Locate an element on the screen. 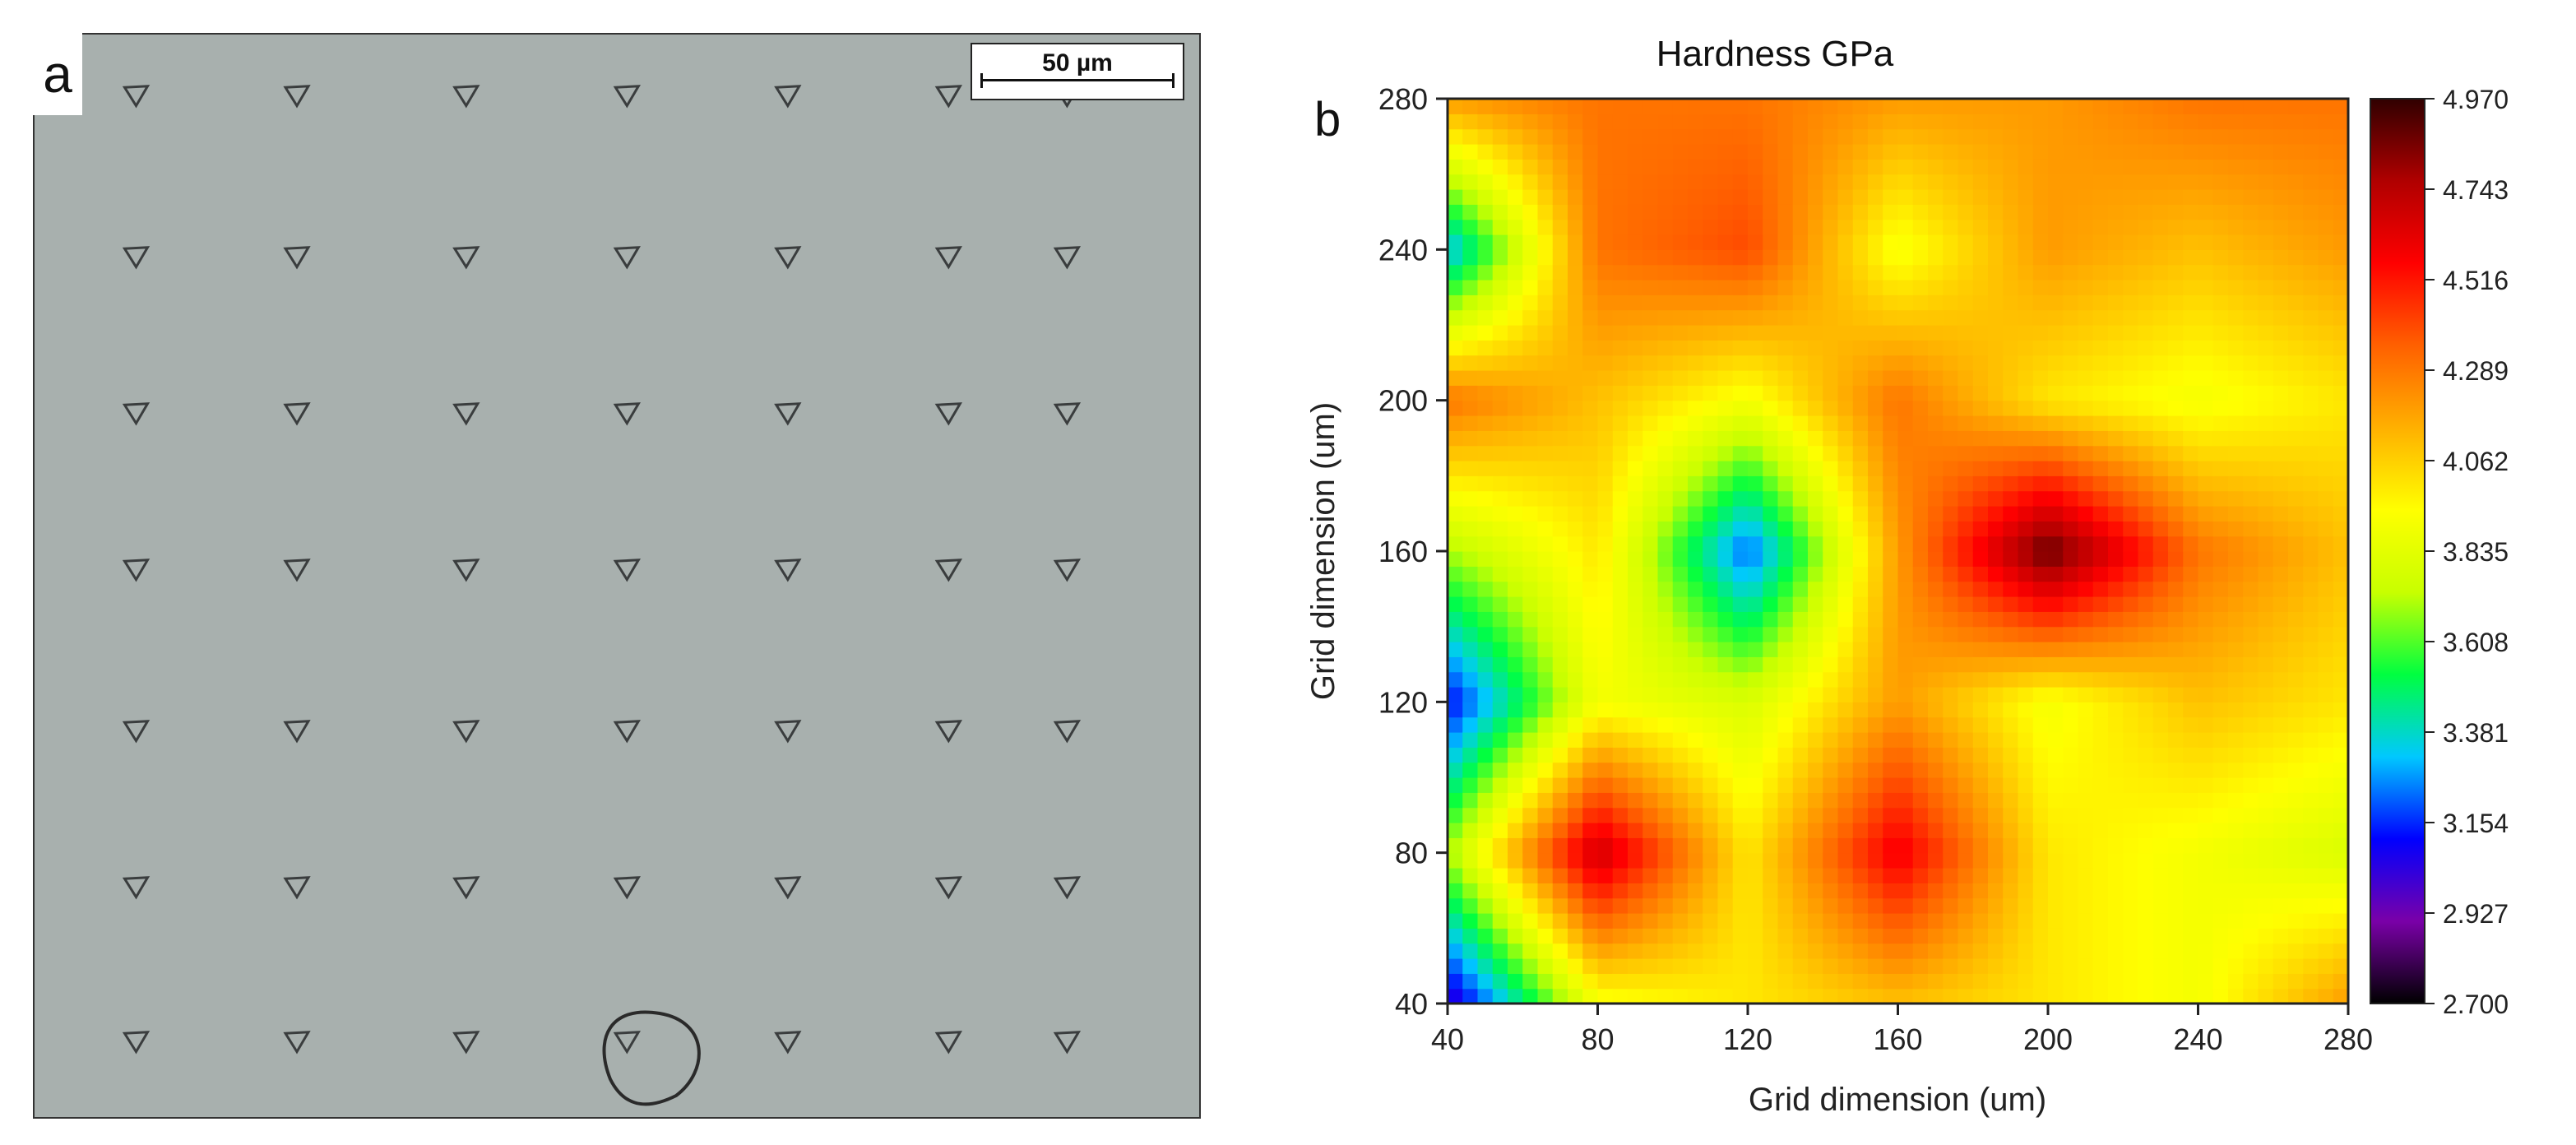 The height and width of the screenshot is (1145, 2576). indent-mark is located at coordinates (627, 888).